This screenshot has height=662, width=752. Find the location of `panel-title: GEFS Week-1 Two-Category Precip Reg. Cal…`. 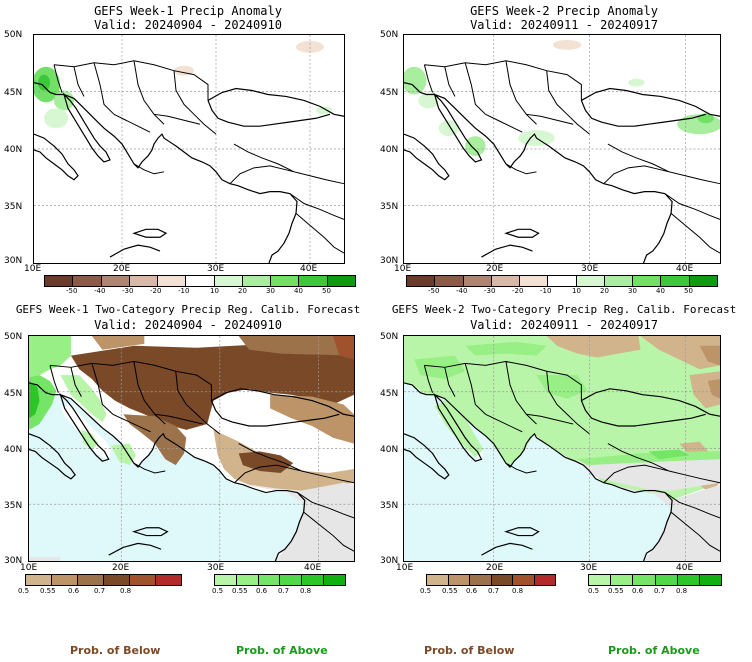

panel-title: GEFS Week-1 Two-Category Precip Reg. Cal… is located at coordinates (188, 309).